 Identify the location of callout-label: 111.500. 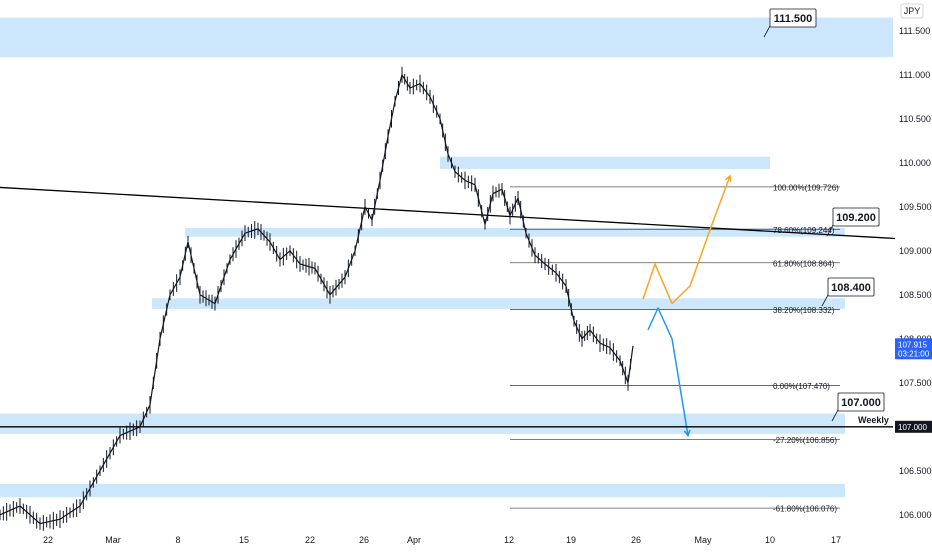
(793, 19).